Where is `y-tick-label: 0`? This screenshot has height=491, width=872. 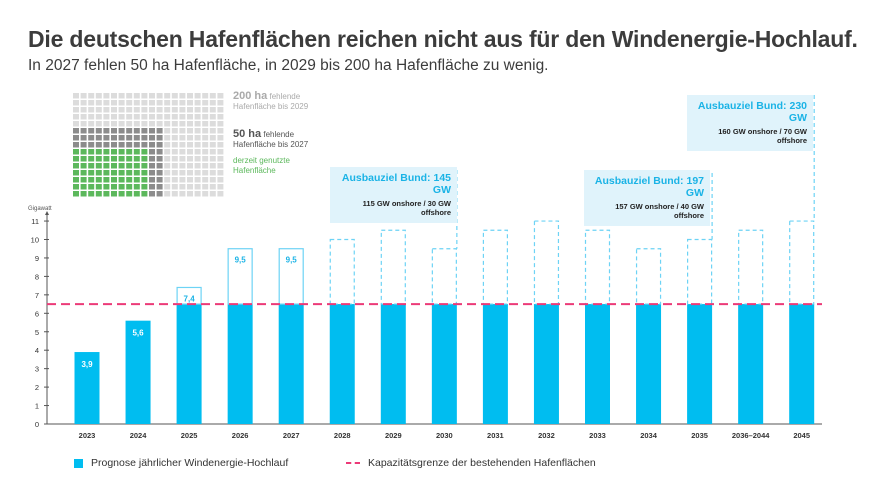
y-tick-label: 0 is located at coordinates (37, 424).